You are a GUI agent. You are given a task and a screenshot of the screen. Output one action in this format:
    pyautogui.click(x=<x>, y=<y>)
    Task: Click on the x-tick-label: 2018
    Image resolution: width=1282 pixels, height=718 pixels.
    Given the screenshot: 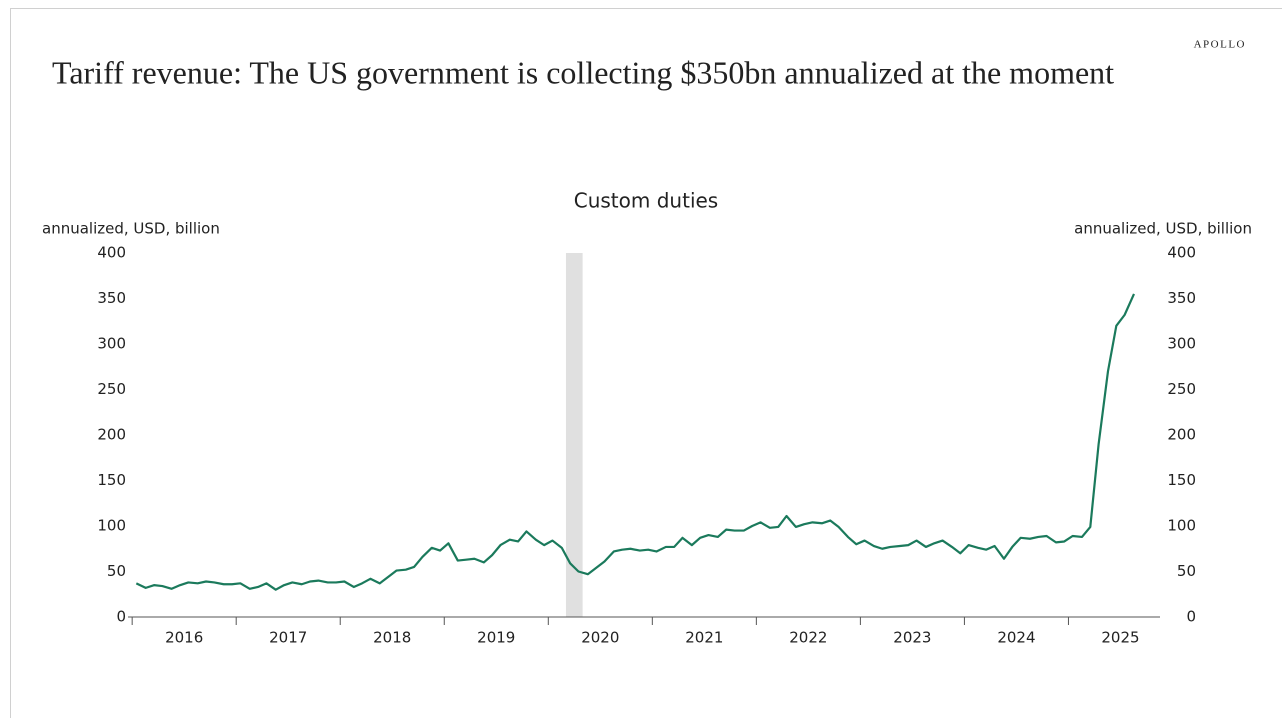 What is the action you would take?
    pyautogui.click(x=392, y=638)
    